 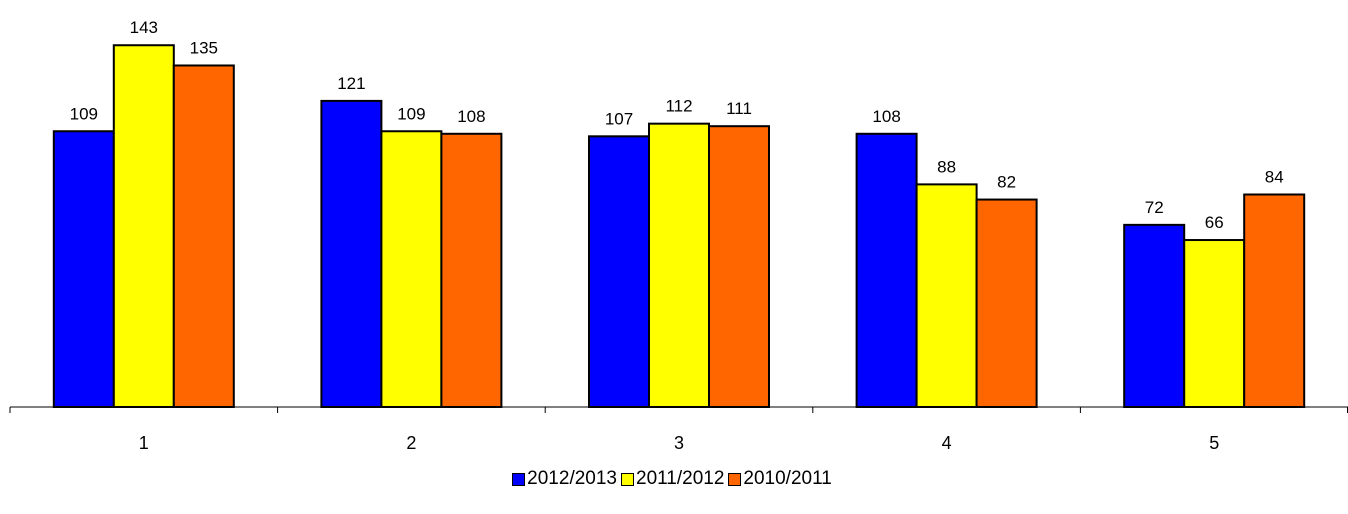 I want to click on data-label-2011-2012-cat-5: 66, so click(x=1214, y=222).